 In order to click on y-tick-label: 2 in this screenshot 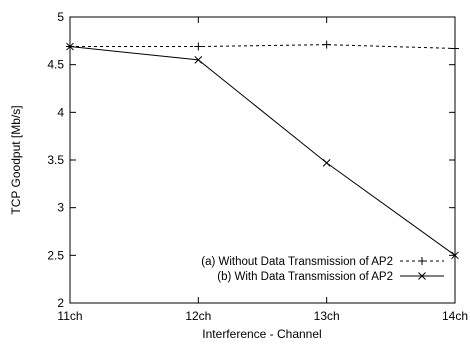, I will do `click(60, 303)`.